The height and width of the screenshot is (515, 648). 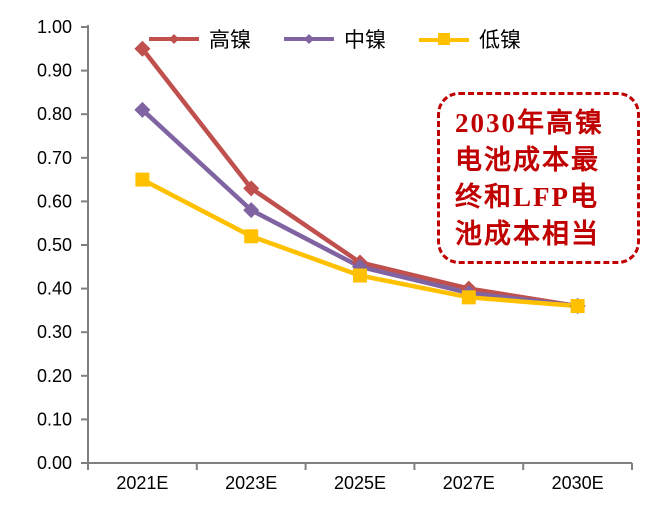 What do you see at coordinates (54, 158) in the screenshot?
I see `y-tick-label: 0.70` at bounding box center [54, 158].